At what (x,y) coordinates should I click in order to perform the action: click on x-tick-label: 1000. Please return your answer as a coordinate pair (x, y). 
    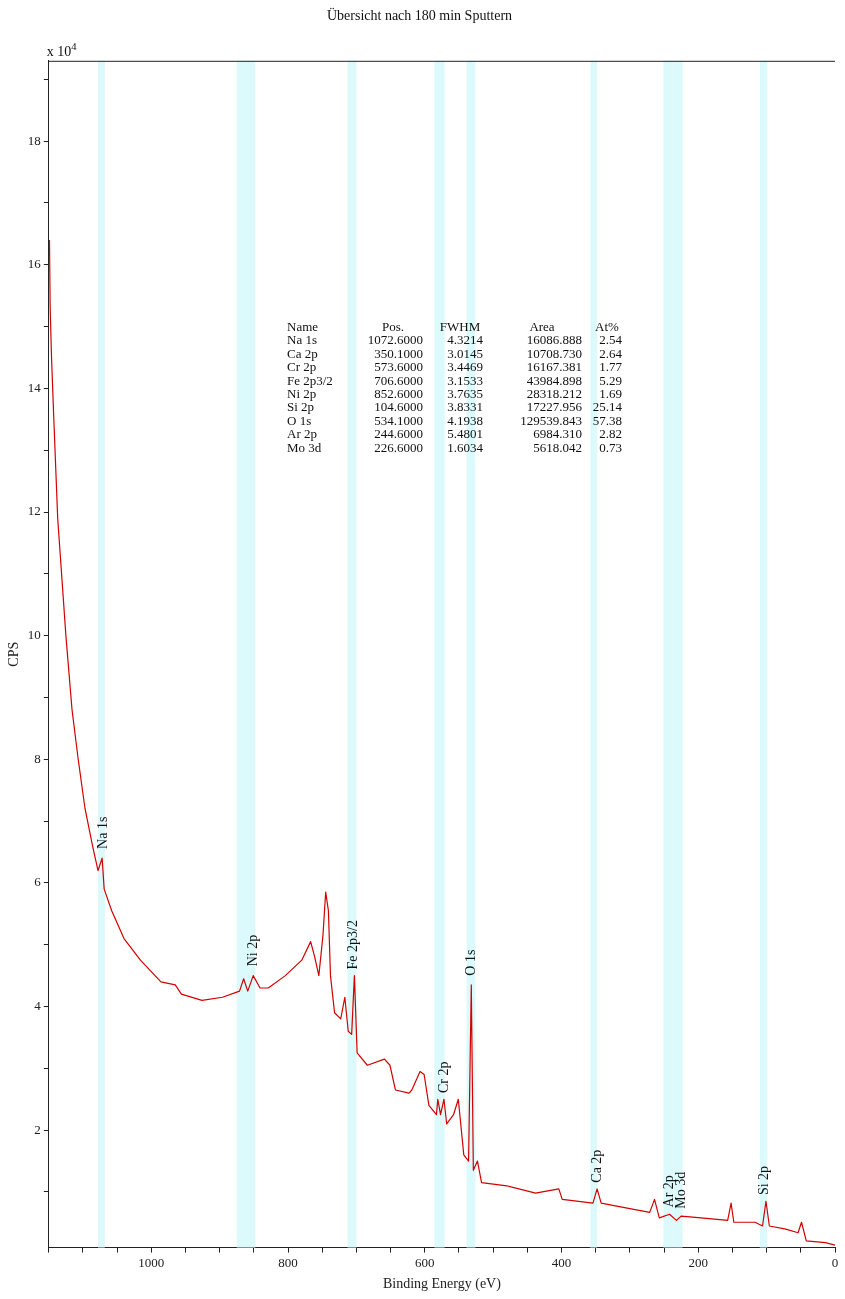
    Looking at the image, I should click on (151, 1262).